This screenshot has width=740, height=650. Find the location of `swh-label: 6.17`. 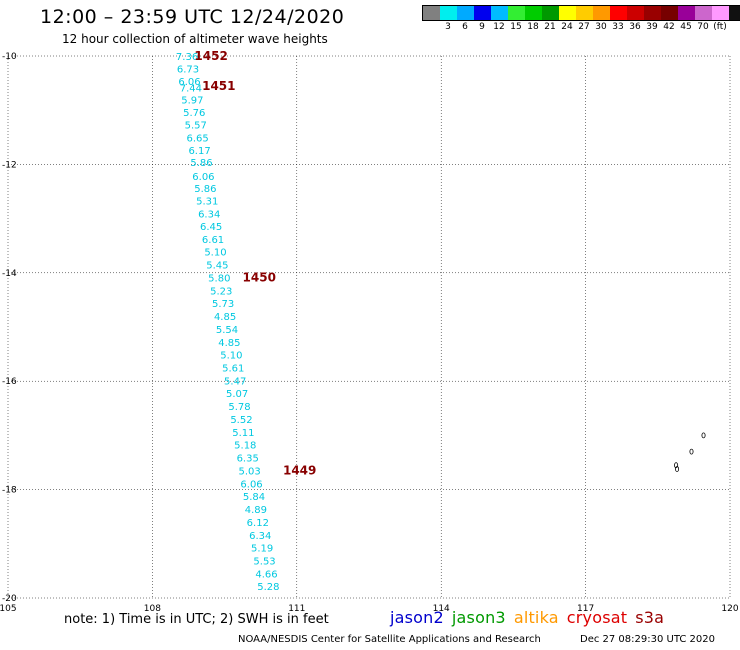

swh-label: 6.17 is located at coordinates (199, 151).